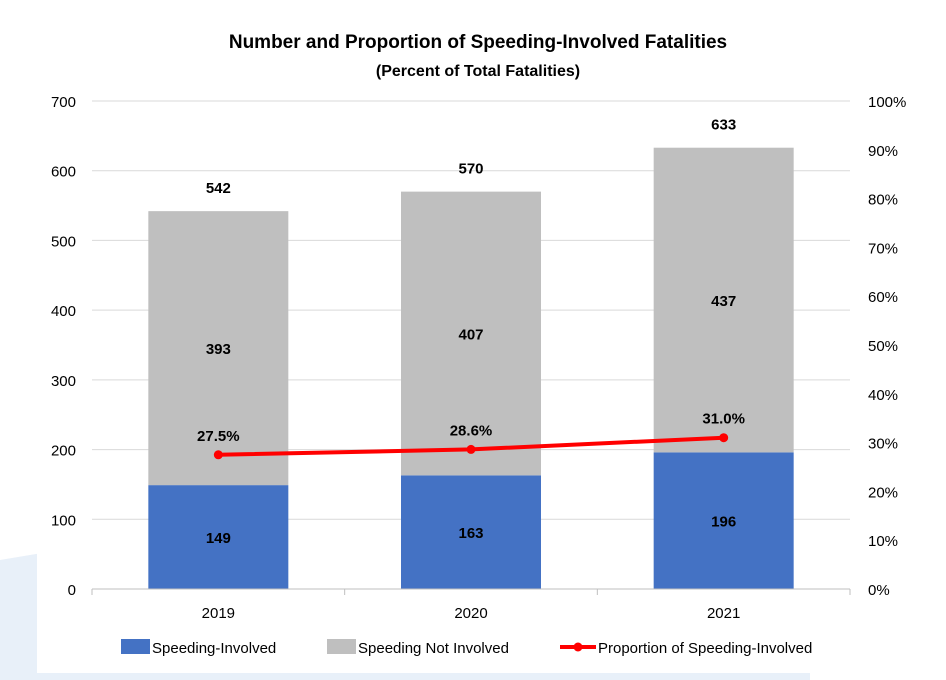 Image resolution: width=946 pixels, height=680 pixels. What do you see at coordinates (63, 172) in the screenshot?
I see `y-tick-label: 600` at bounding box center [63, 172].